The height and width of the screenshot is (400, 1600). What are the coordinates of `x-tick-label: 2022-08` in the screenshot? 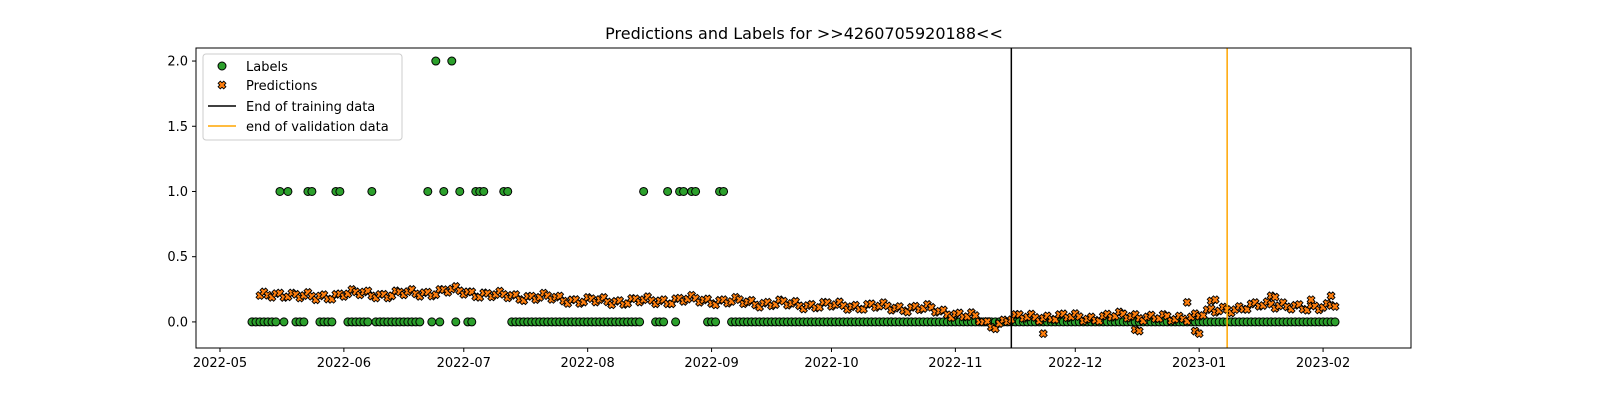 It's located at (588, 363).